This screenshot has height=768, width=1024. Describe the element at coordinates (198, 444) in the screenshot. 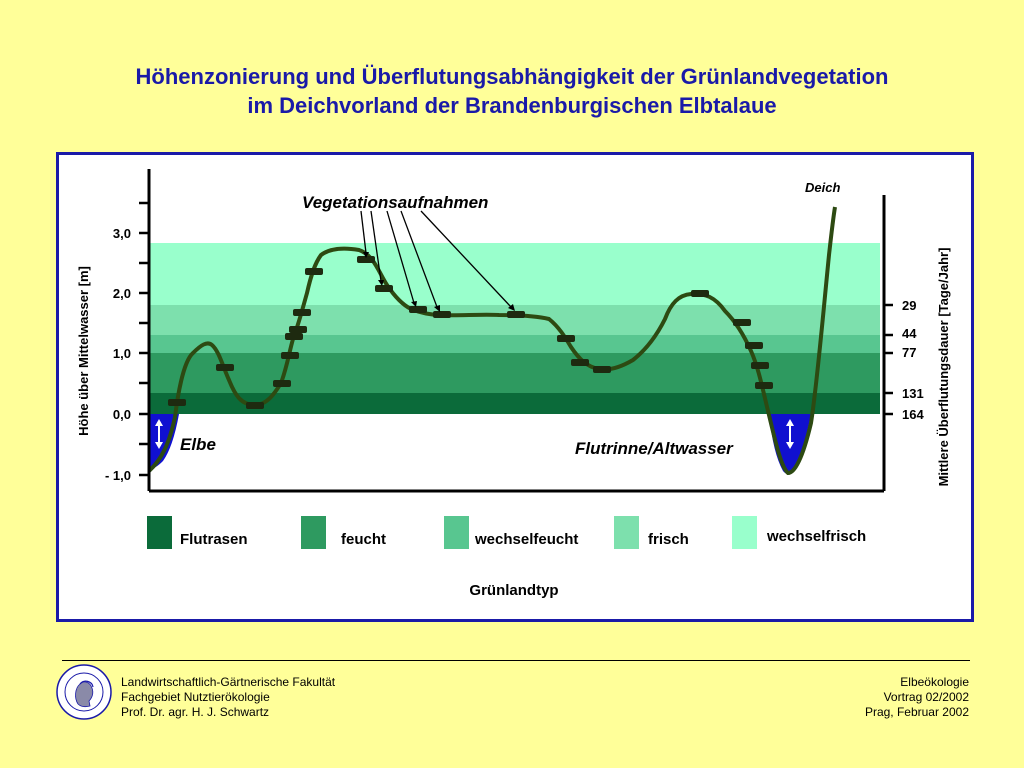

I see `elbe-label: Elbe` at that location.